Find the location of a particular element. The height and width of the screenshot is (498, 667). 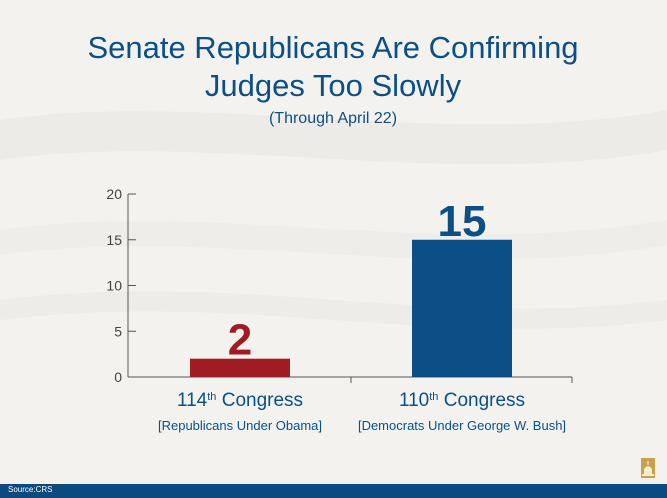

x-category-label: 110th Congress is located at coordinates (462, 400).